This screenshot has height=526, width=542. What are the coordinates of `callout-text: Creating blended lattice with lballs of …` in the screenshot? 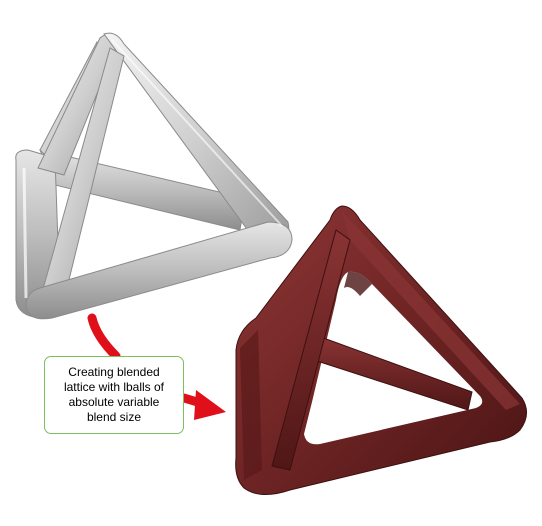 It's located at (114, 394).